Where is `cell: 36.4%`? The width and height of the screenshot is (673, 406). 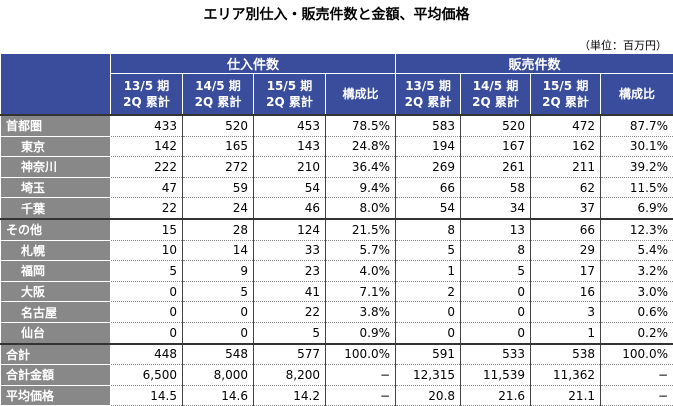 cell: 36.4% is located at coordinates (361, 167).